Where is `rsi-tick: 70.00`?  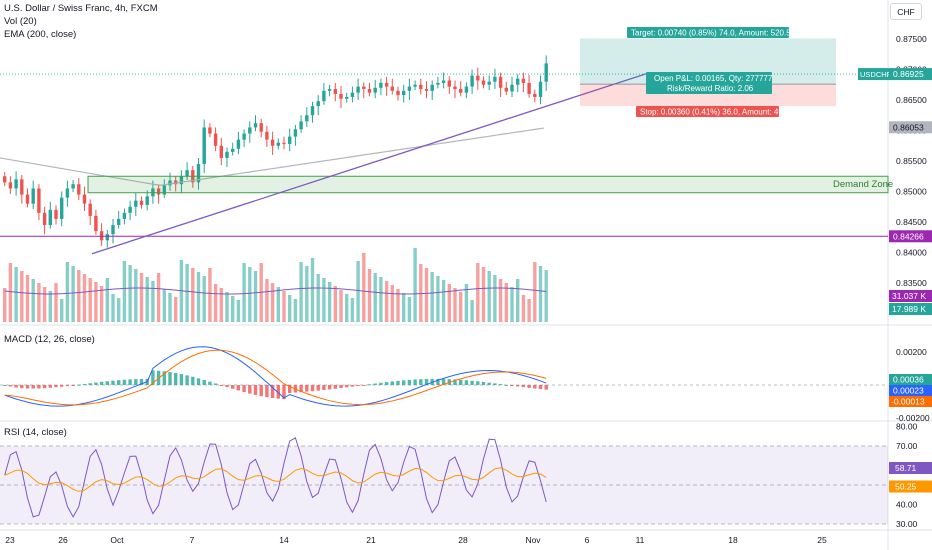 rsi-tick: 70.00 is located at coordinates (907, 446).